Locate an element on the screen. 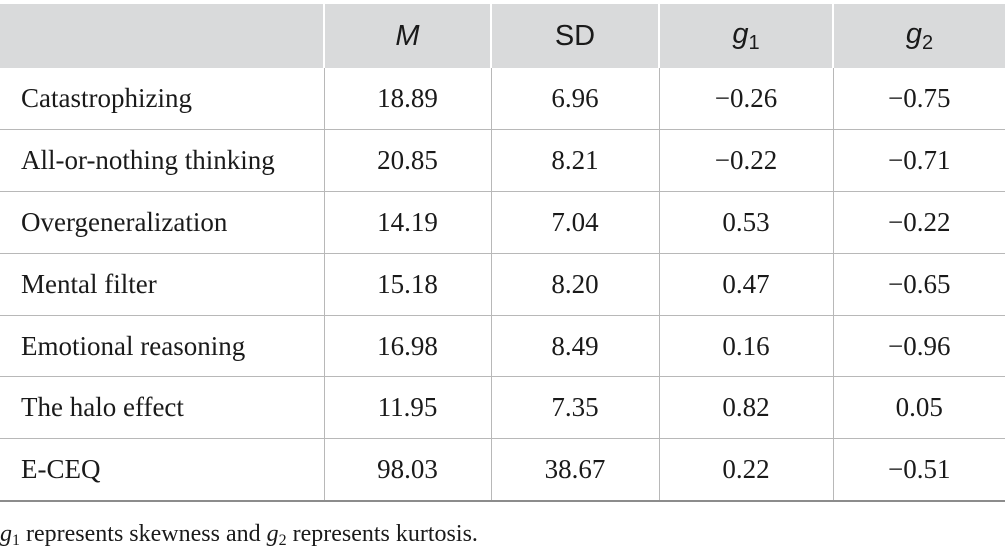 The height and width of the screenshot is (559, 1005). table-row: The halo effect 11.95 7.35 0.82 0.05 is located at coordinates (502, 407).